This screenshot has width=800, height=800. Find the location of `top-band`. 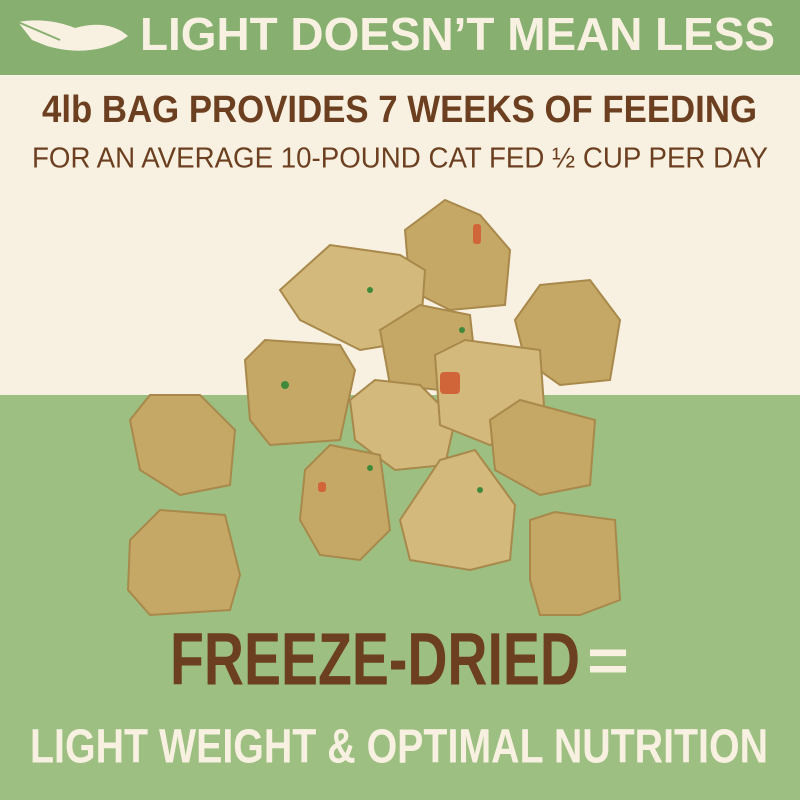

top-band is located at coordinates (400, 37).